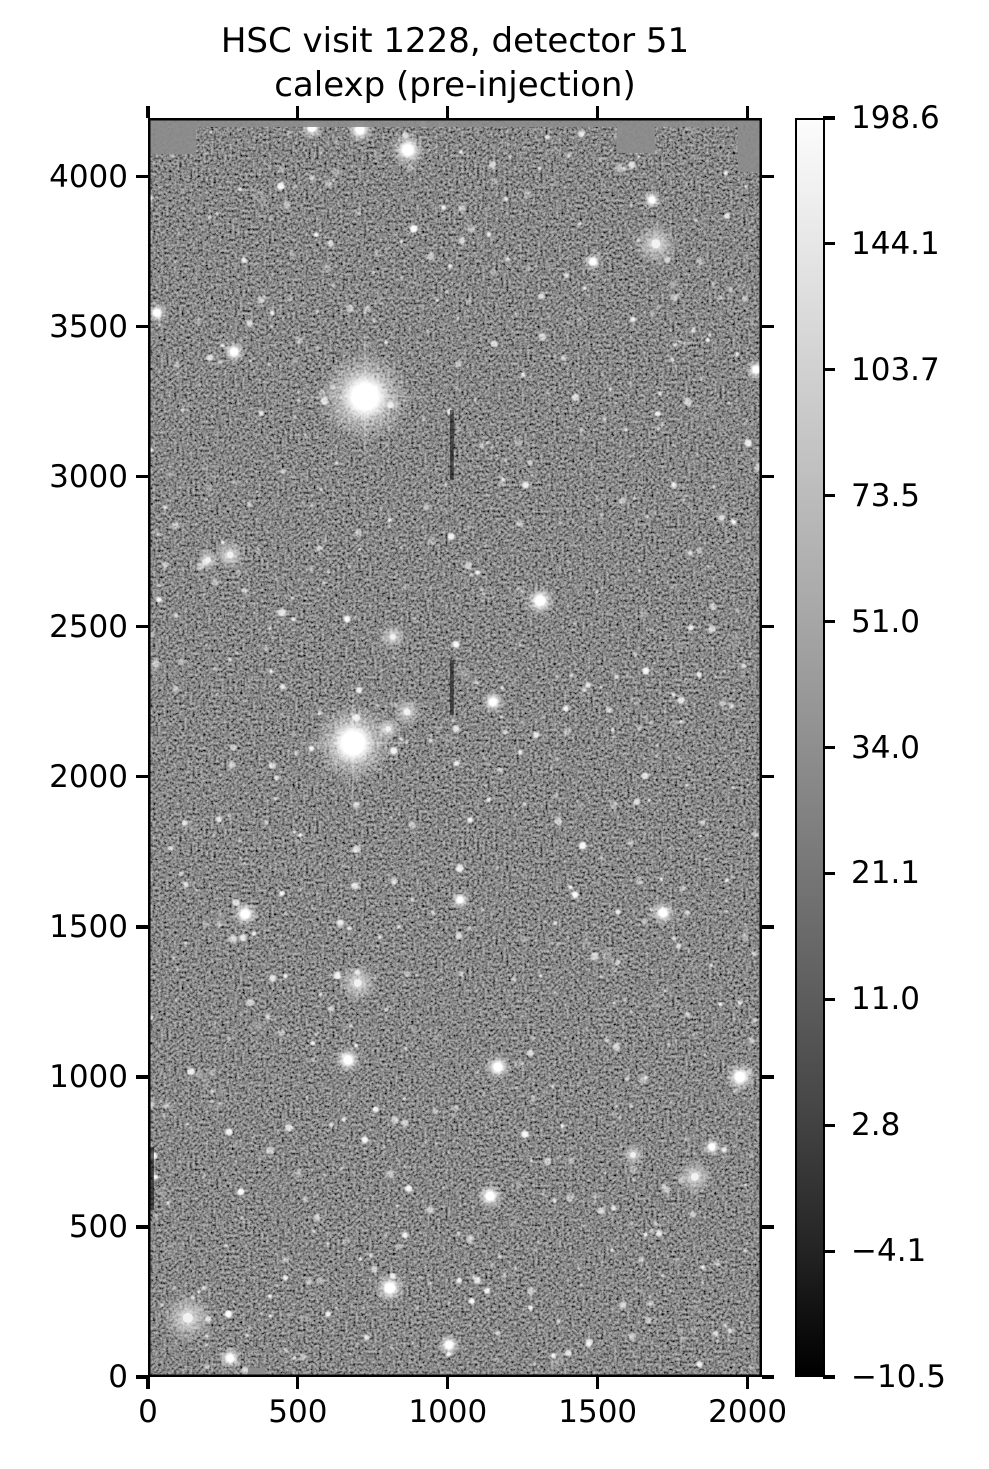  What do you see at coordinates (353, 743) in the screenshot?
I see `bright-star-core` at bounding box center [353, 743].